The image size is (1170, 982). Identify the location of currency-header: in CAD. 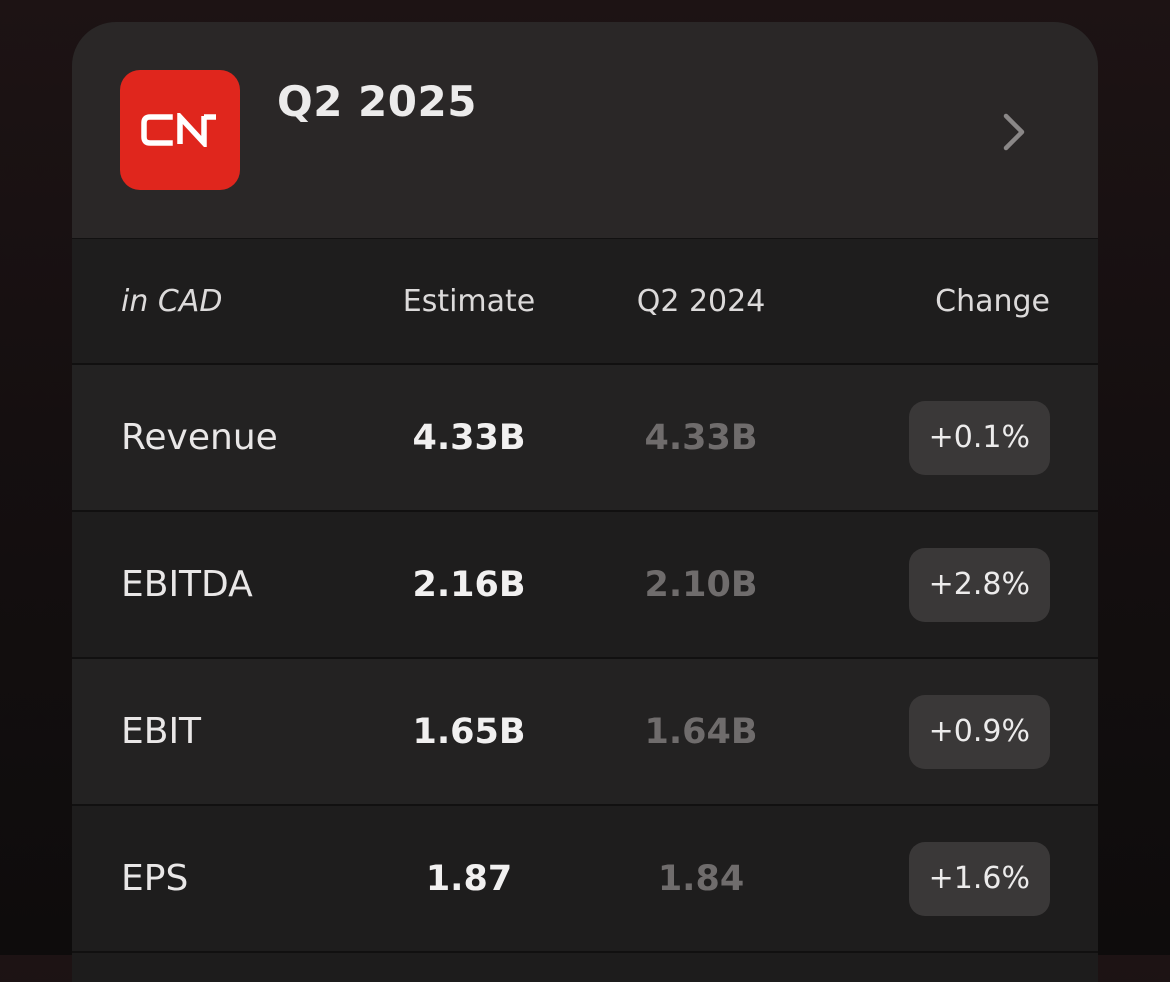
(171, 301).